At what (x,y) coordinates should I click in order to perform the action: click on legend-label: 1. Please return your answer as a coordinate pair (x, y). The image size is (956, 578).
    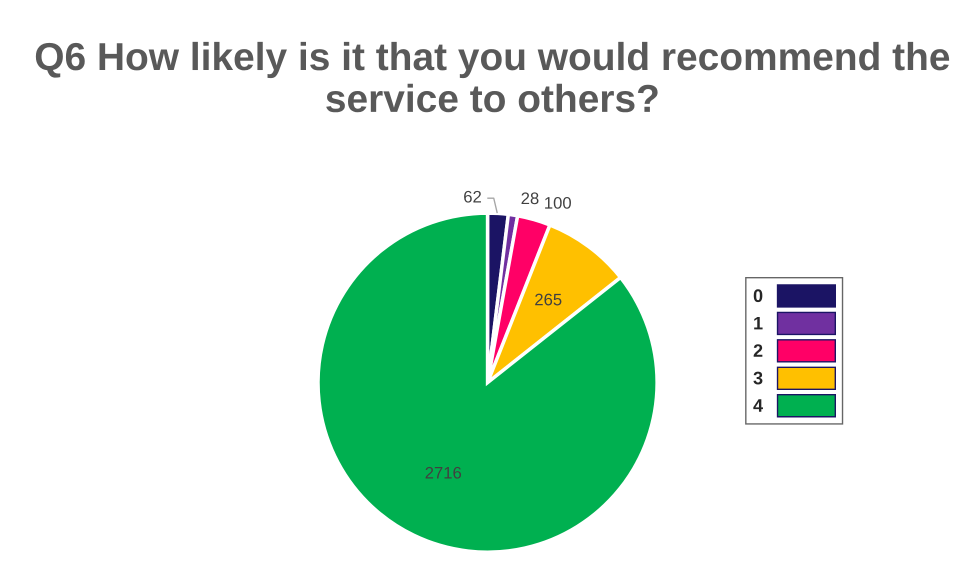
    Looking at the image, I should click on (758, 323).